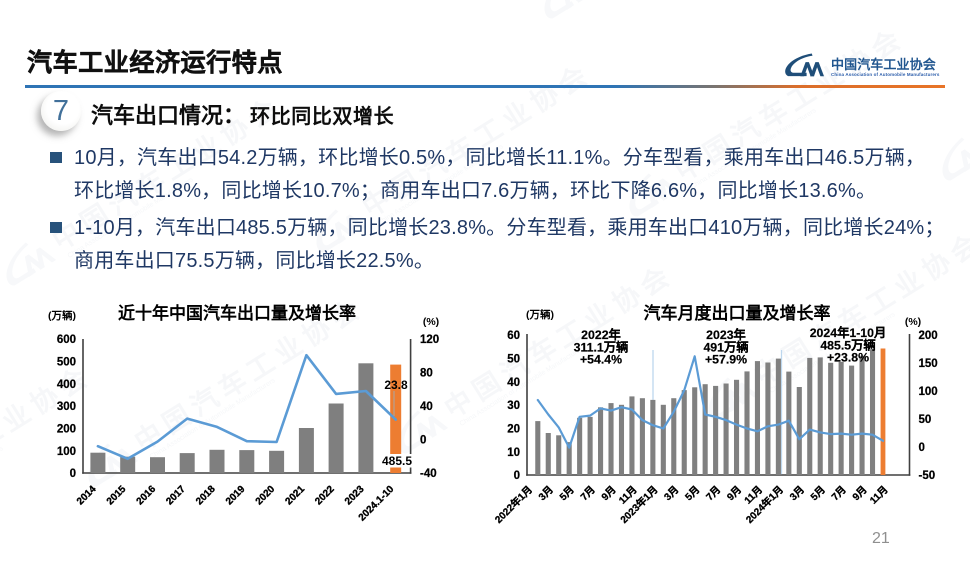 The image size is (970, 567). Describe the element at coordinates (237, 313) in the screenshot. I see `svg-text: 近十年中国汽车出口量及增长率` at that location.